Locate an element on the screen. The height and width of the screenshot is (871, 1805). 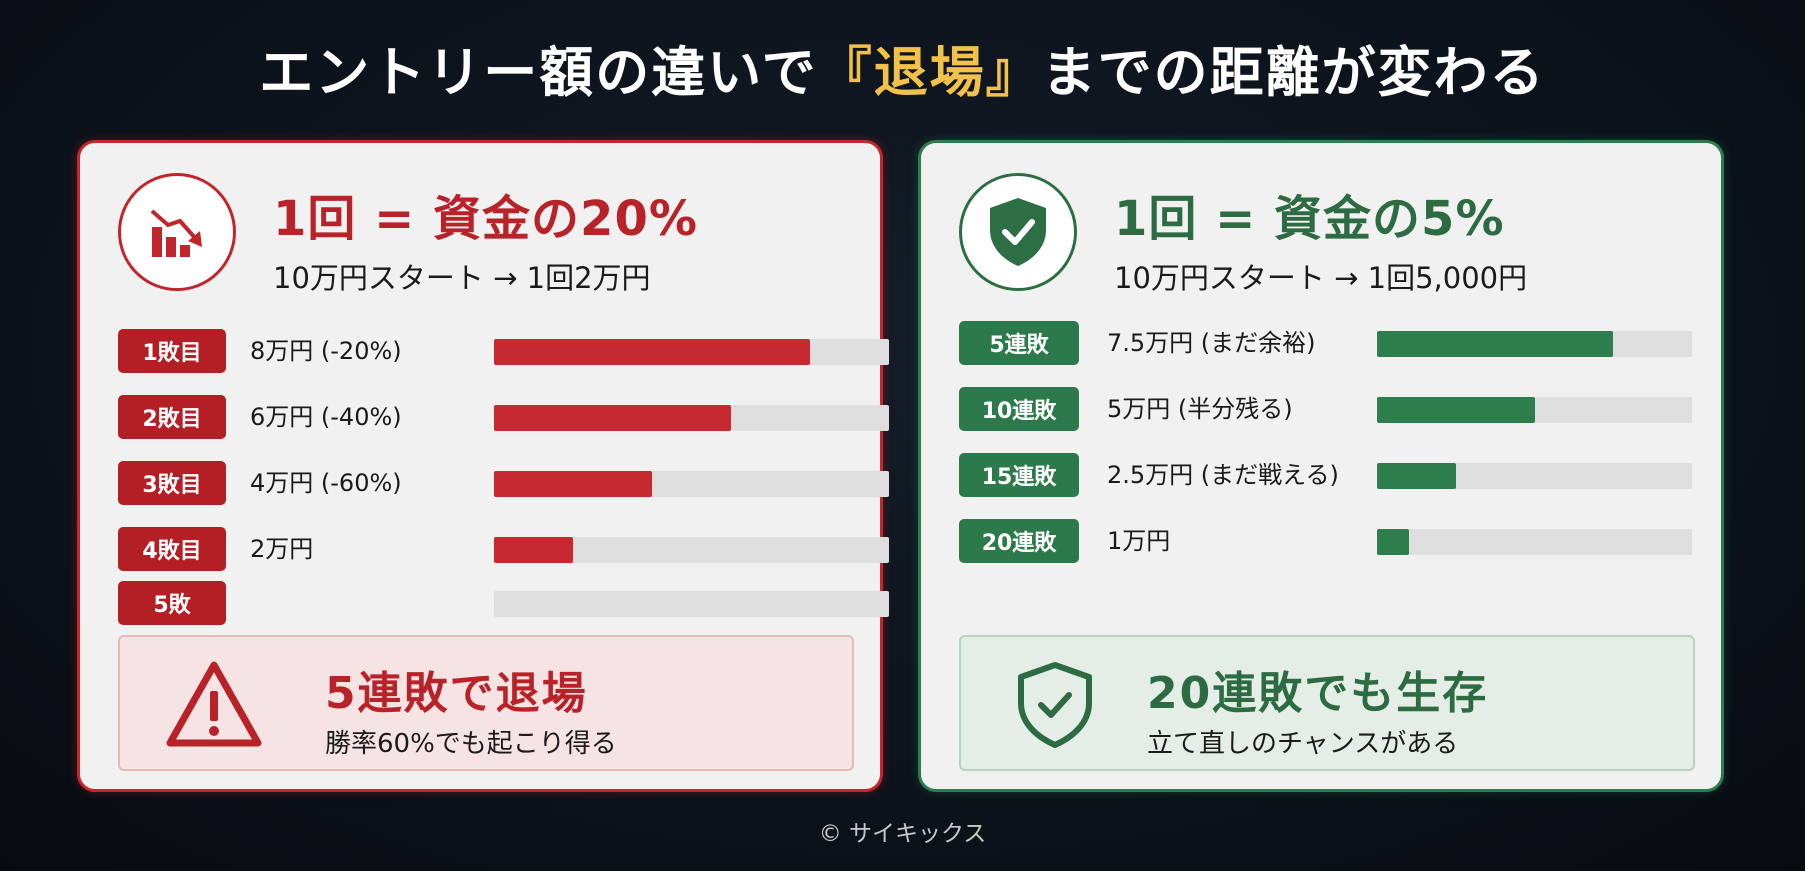
loss-row: 2敗目 6万円 (-40%) is located at coordinates (503, 417).